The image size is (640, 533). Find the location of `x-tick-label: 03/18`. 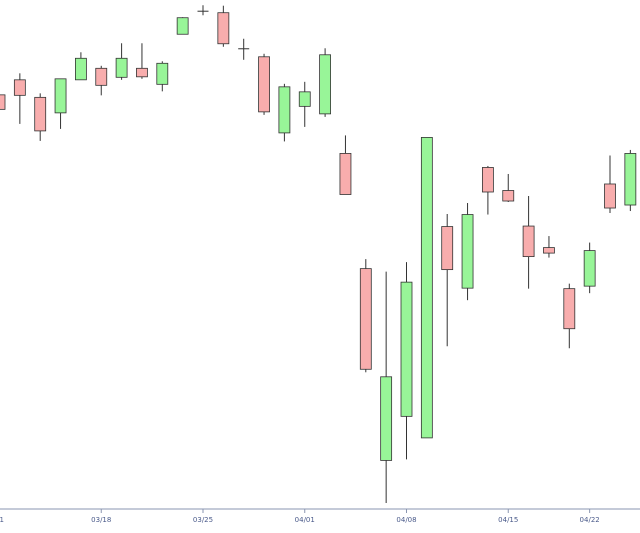

x-tick-label: 03/18 is located at coordinates (101, 520).